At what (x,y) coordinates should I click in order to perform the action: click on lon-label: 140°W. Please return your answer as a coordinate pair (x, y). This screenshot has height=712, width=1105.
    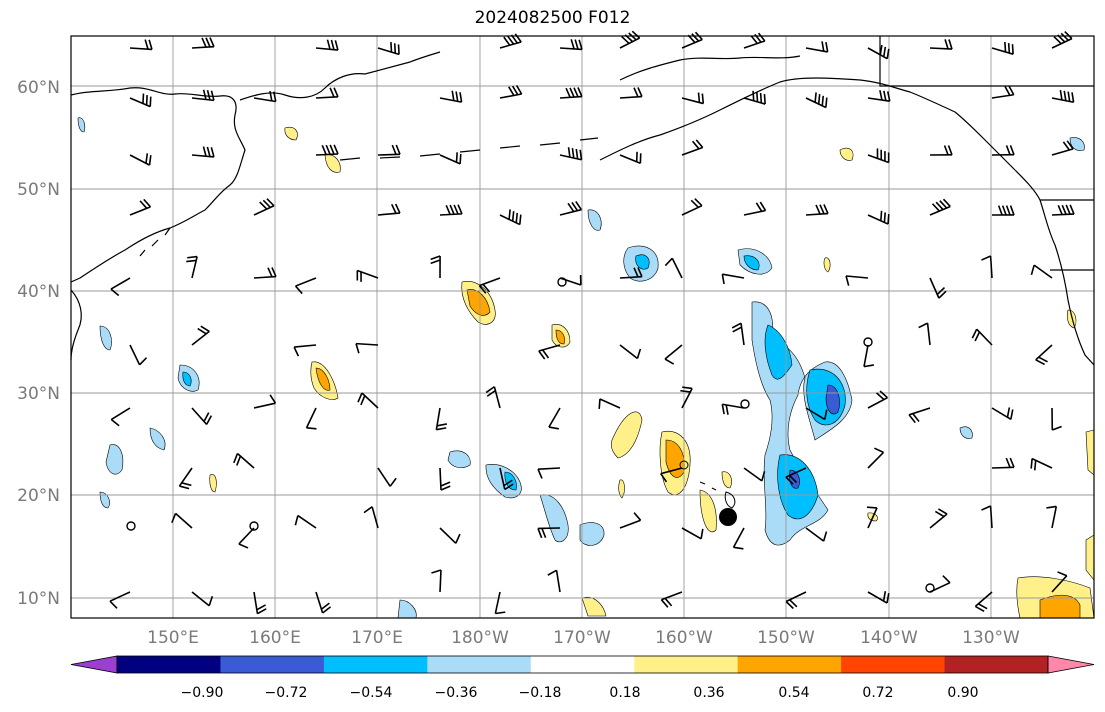
    Looking at the image, I should click on (889, 638).